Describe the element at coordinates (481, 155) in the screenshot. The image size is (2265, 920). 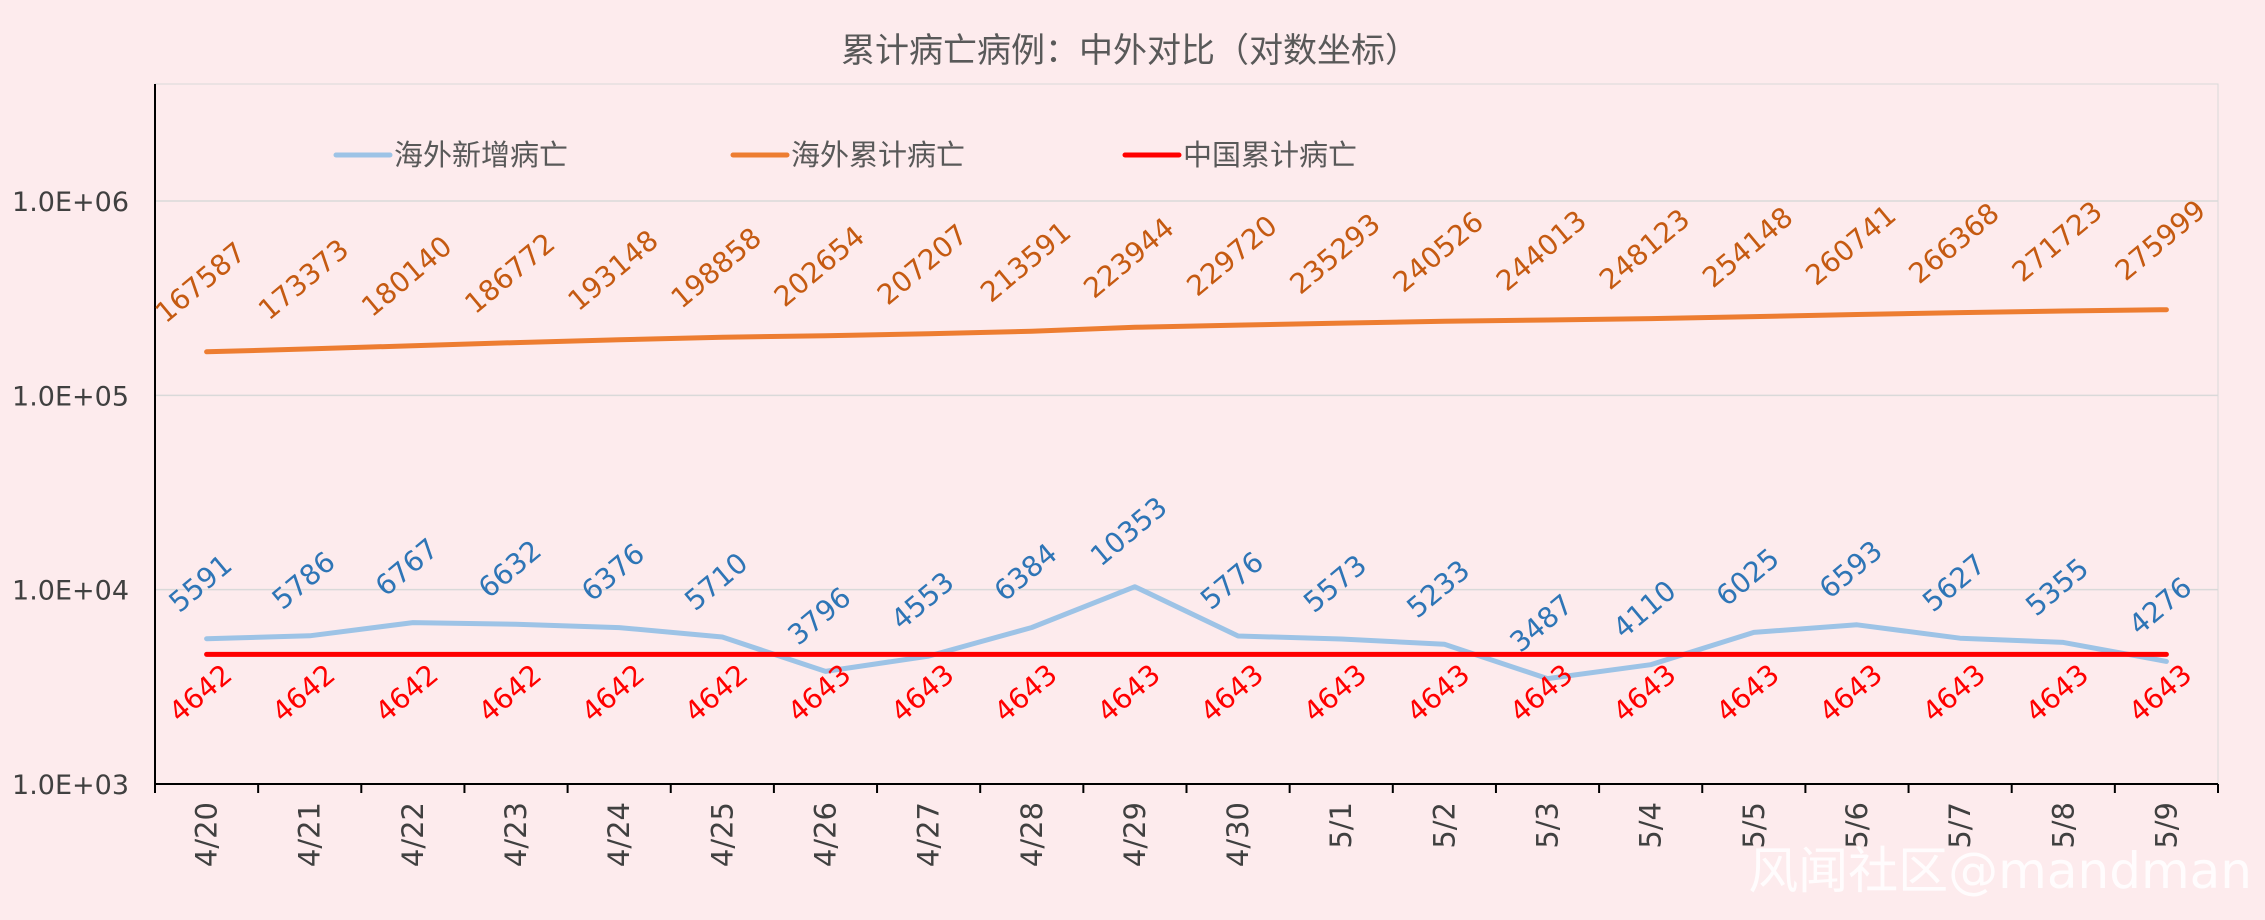
I see `legend-label: 海外新增病亡` at that location.